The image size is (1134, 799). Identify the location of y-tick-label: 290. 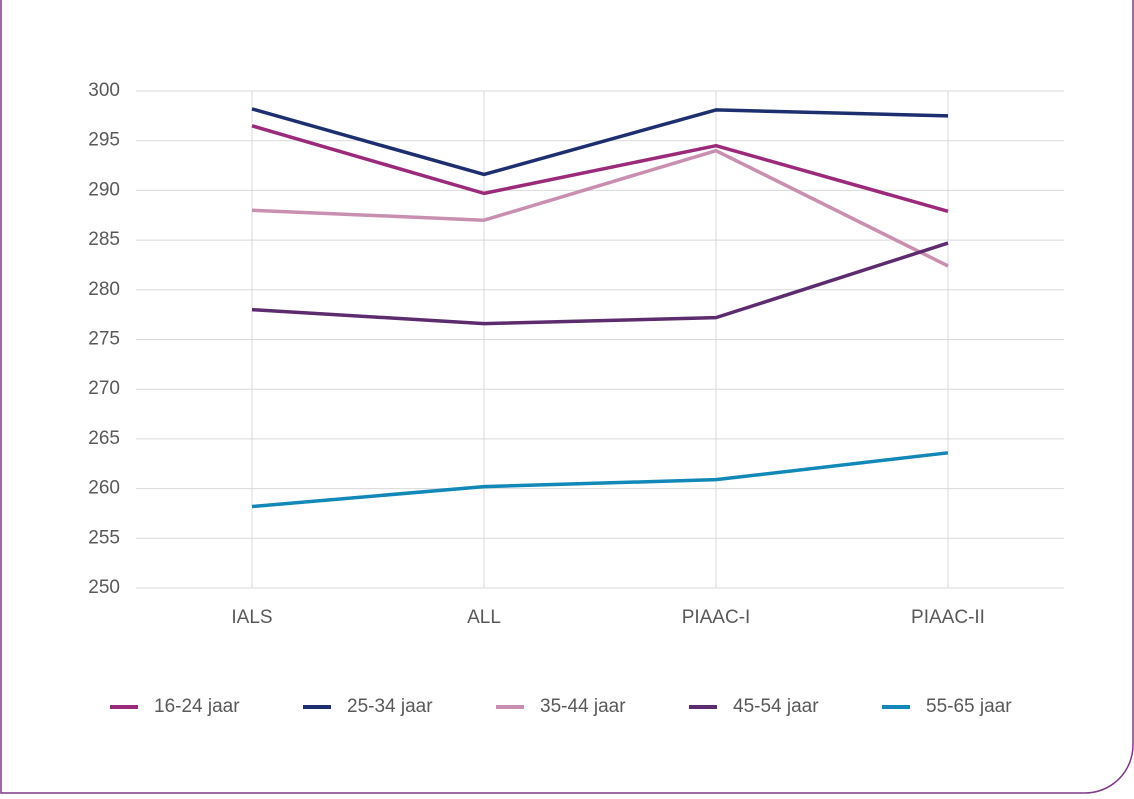
(104, 189).